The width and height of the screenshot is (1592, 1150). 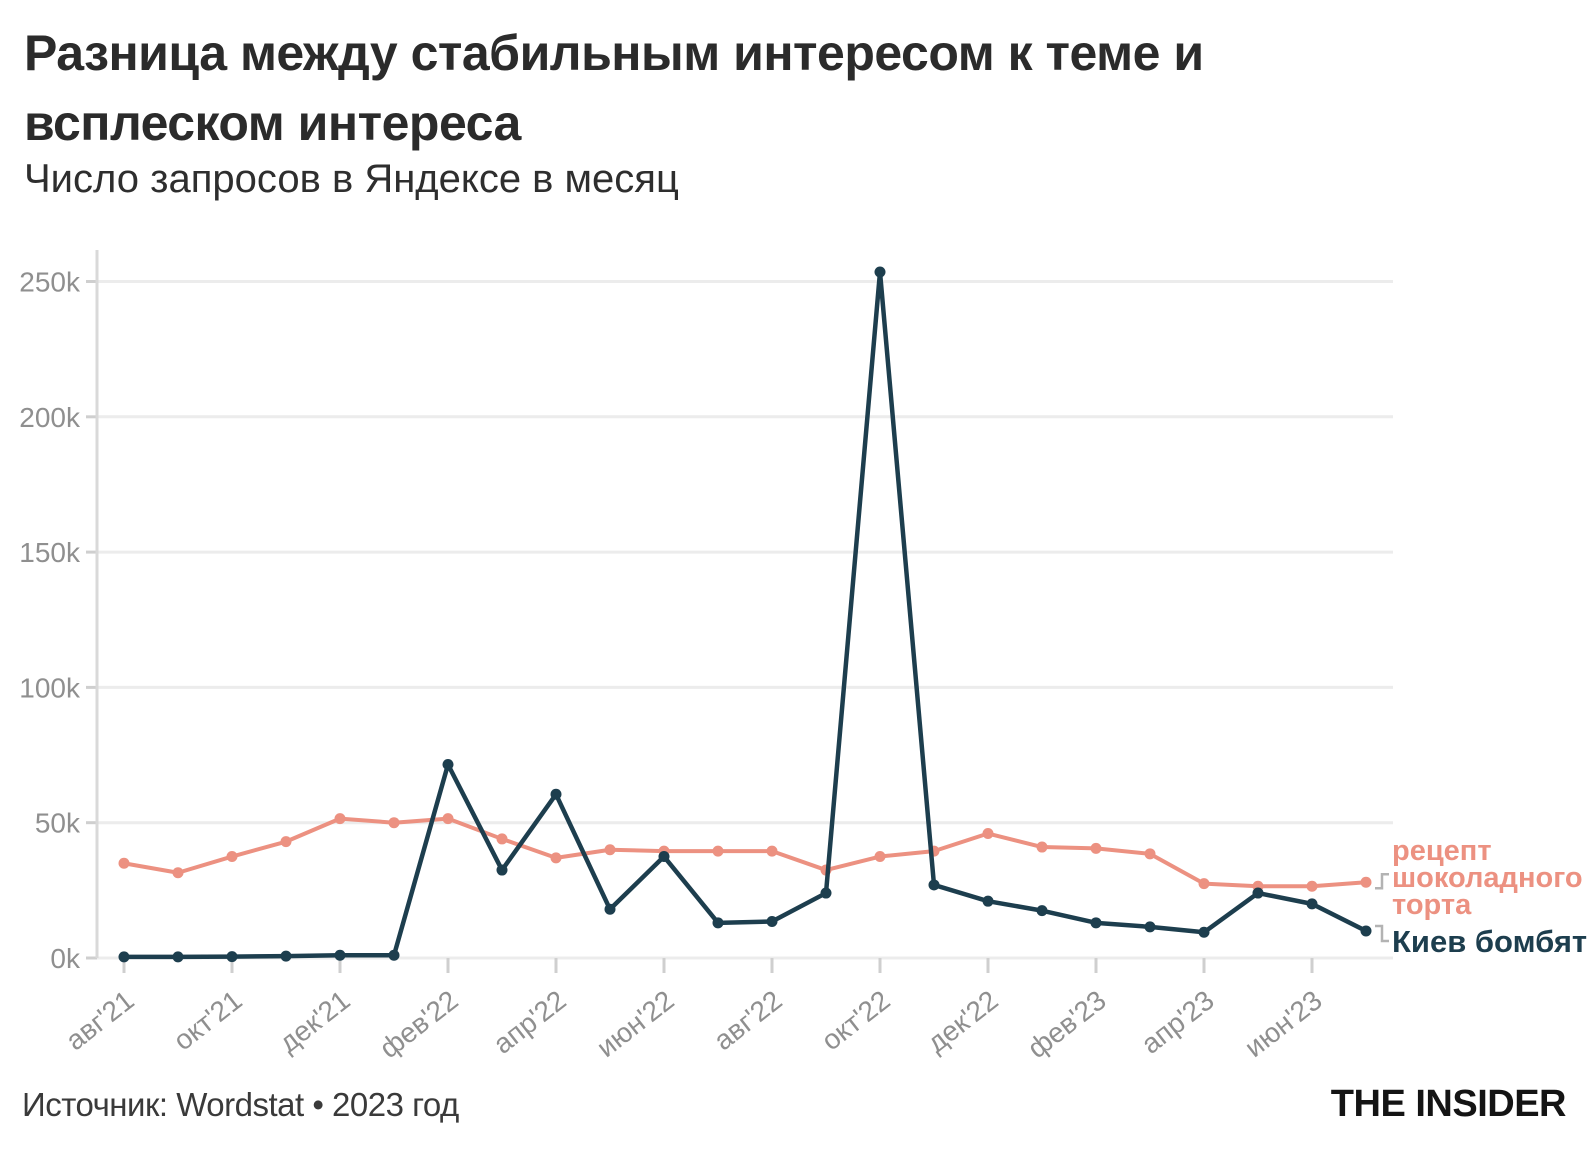 I want to click on x-axis-label: окт'22, so click(x=856, y=1020).